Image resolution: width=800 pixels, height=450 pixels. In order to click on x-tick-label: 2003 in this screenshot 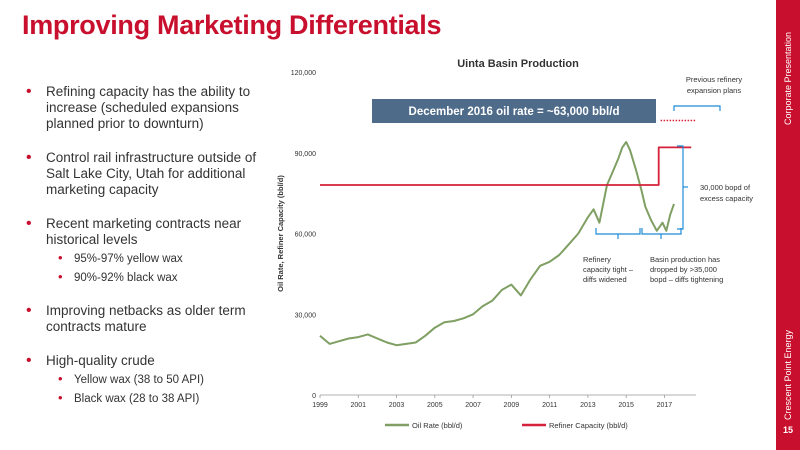, I will do `click(397, 405)`.